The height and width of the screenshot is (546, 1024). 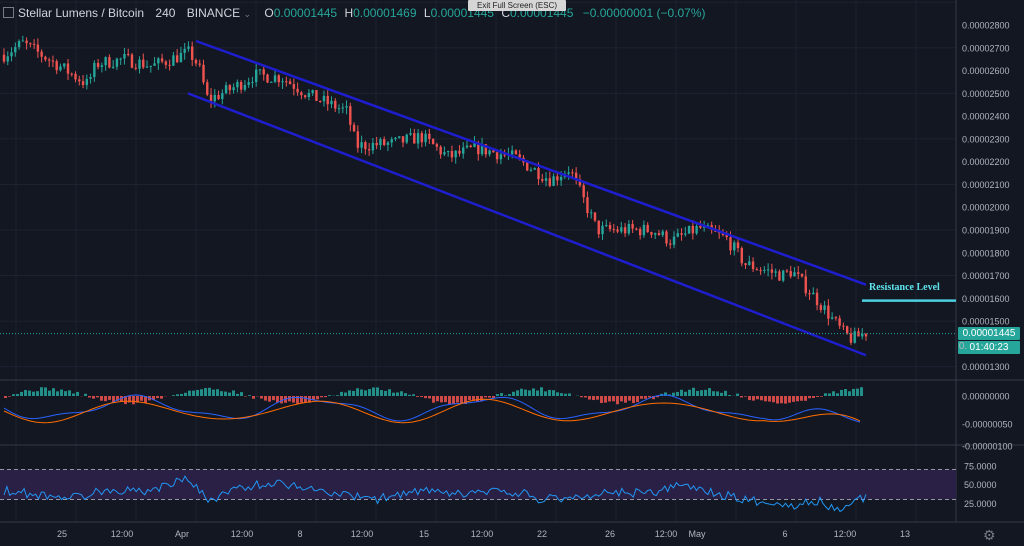 I want to click on time-axis-label: 8, so click(x=299, y=534).